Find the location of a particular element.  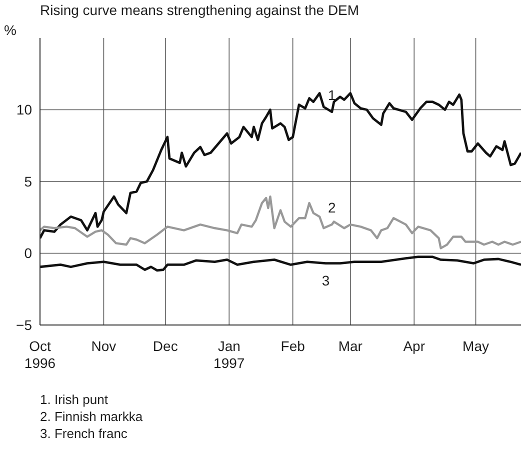

y-tick-label: 5 is located at coordinates (28, 181).